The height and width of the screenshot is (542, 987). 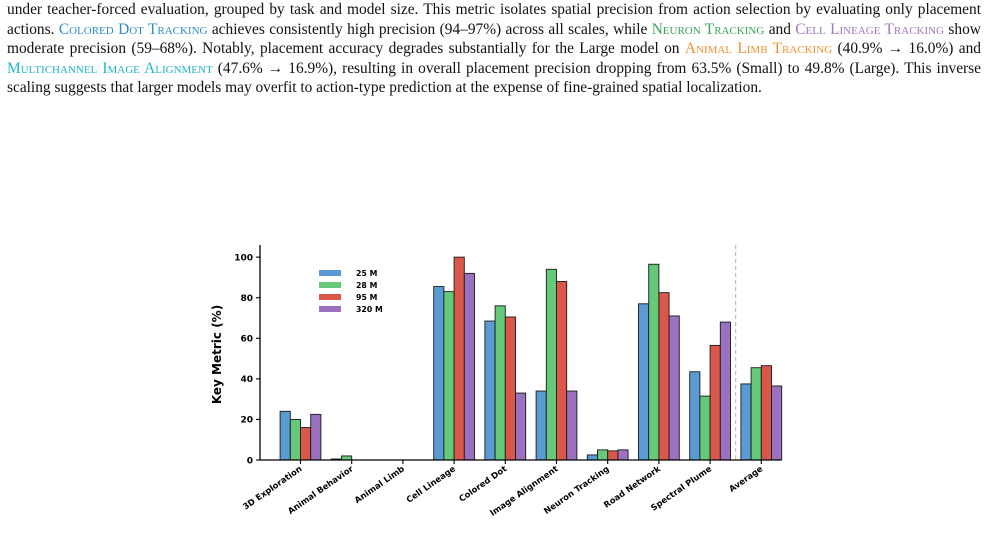 What do you see at coordinates (746, 478) in the screenshot?
I see `x-tick-label: Average` at bounding box center [746, 478].